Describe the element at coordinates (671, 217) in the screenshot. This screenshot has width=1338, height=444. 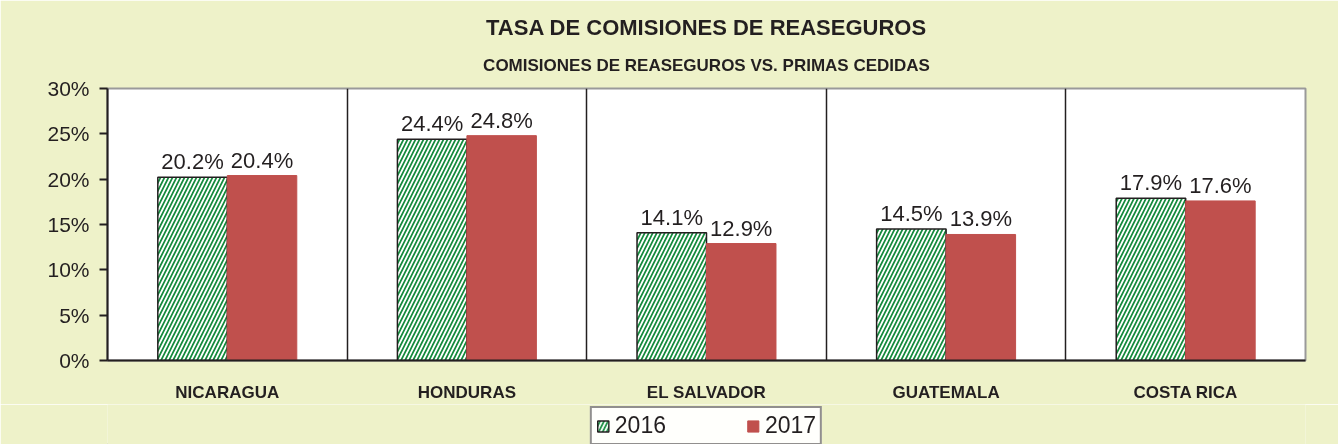
I see `data-label: 14.1%` at that location.